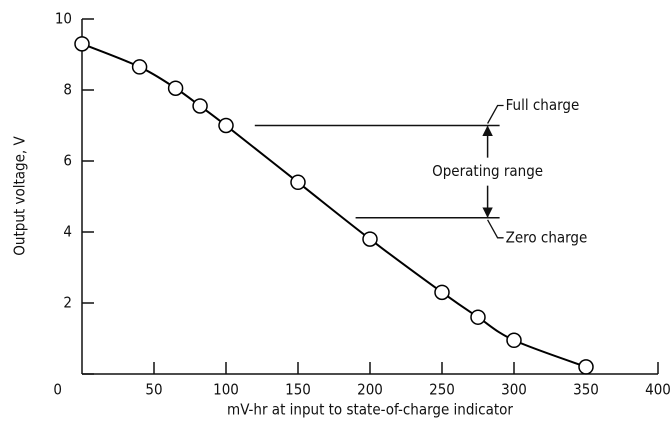 This screenshot has width=672, height=436. Describe the element at coordinates (370, 390) in the screenshot. I see `x-tick-label: 200` at that location.